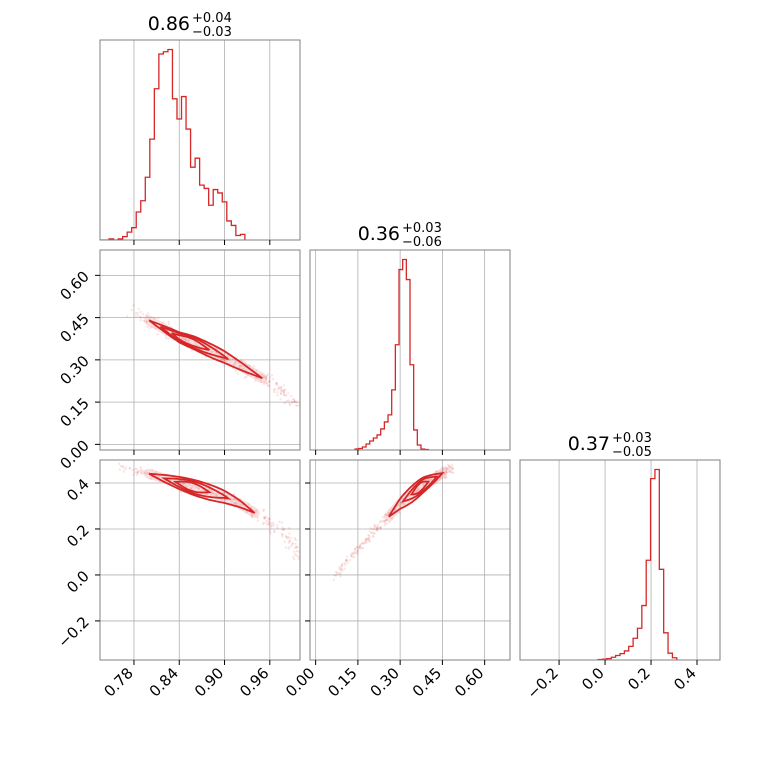 The width and height of the screenshot is (760, 760). What do you see at coordinates (469, 682) in the screenshot?
I see `x-tick-label: 0.60` at bounding box center [469, 682].